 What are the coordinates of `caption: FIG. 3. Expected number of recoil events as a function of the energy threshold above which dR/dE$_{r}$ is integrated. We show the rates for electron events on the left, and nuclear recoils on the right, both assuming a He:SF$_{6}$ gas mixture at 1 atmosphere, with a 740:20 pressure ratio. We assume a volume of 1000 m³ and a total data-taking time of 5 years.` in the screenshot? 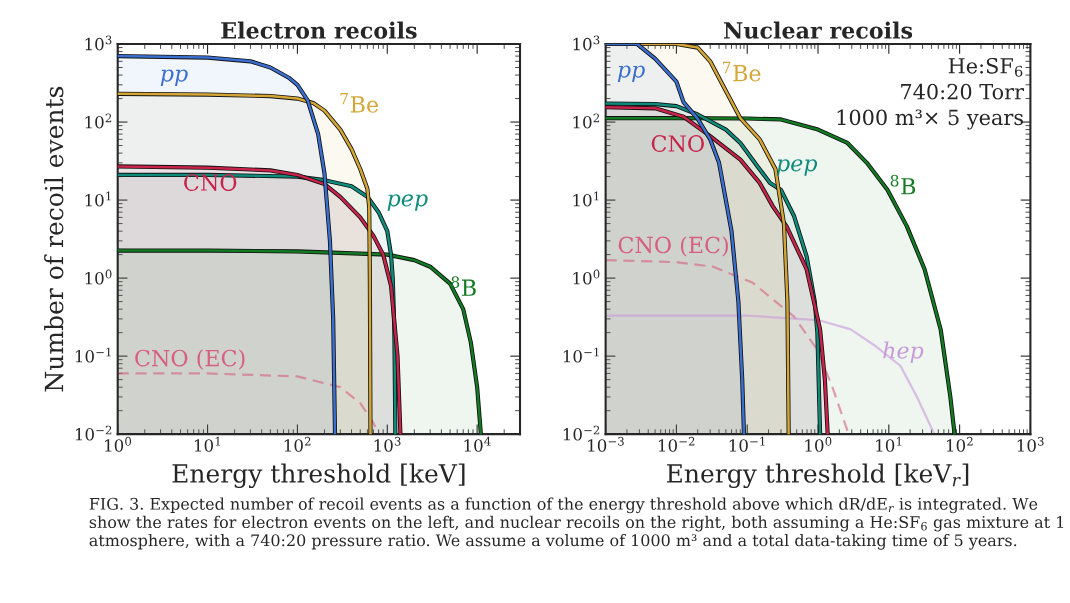 It's located at (576, 523).